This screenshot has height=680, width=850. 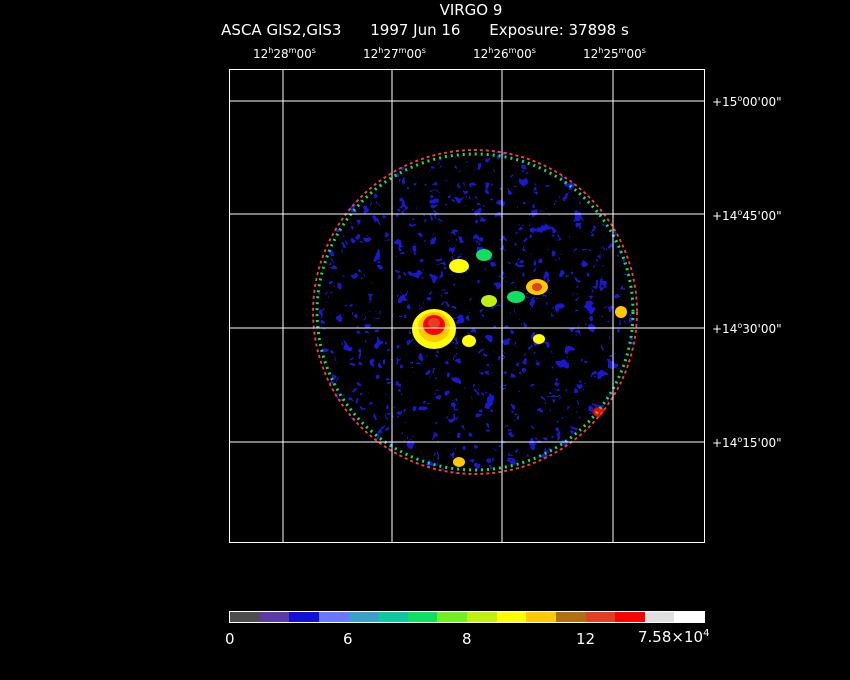 I want to click on colorbar-tick: 12, so click(x=586, y=639).